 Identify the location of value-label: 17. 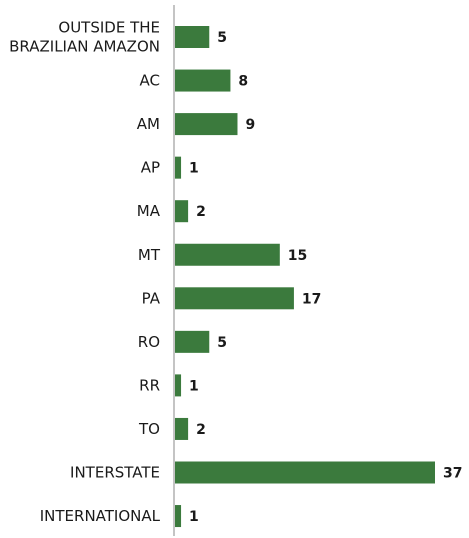
(311, 299).